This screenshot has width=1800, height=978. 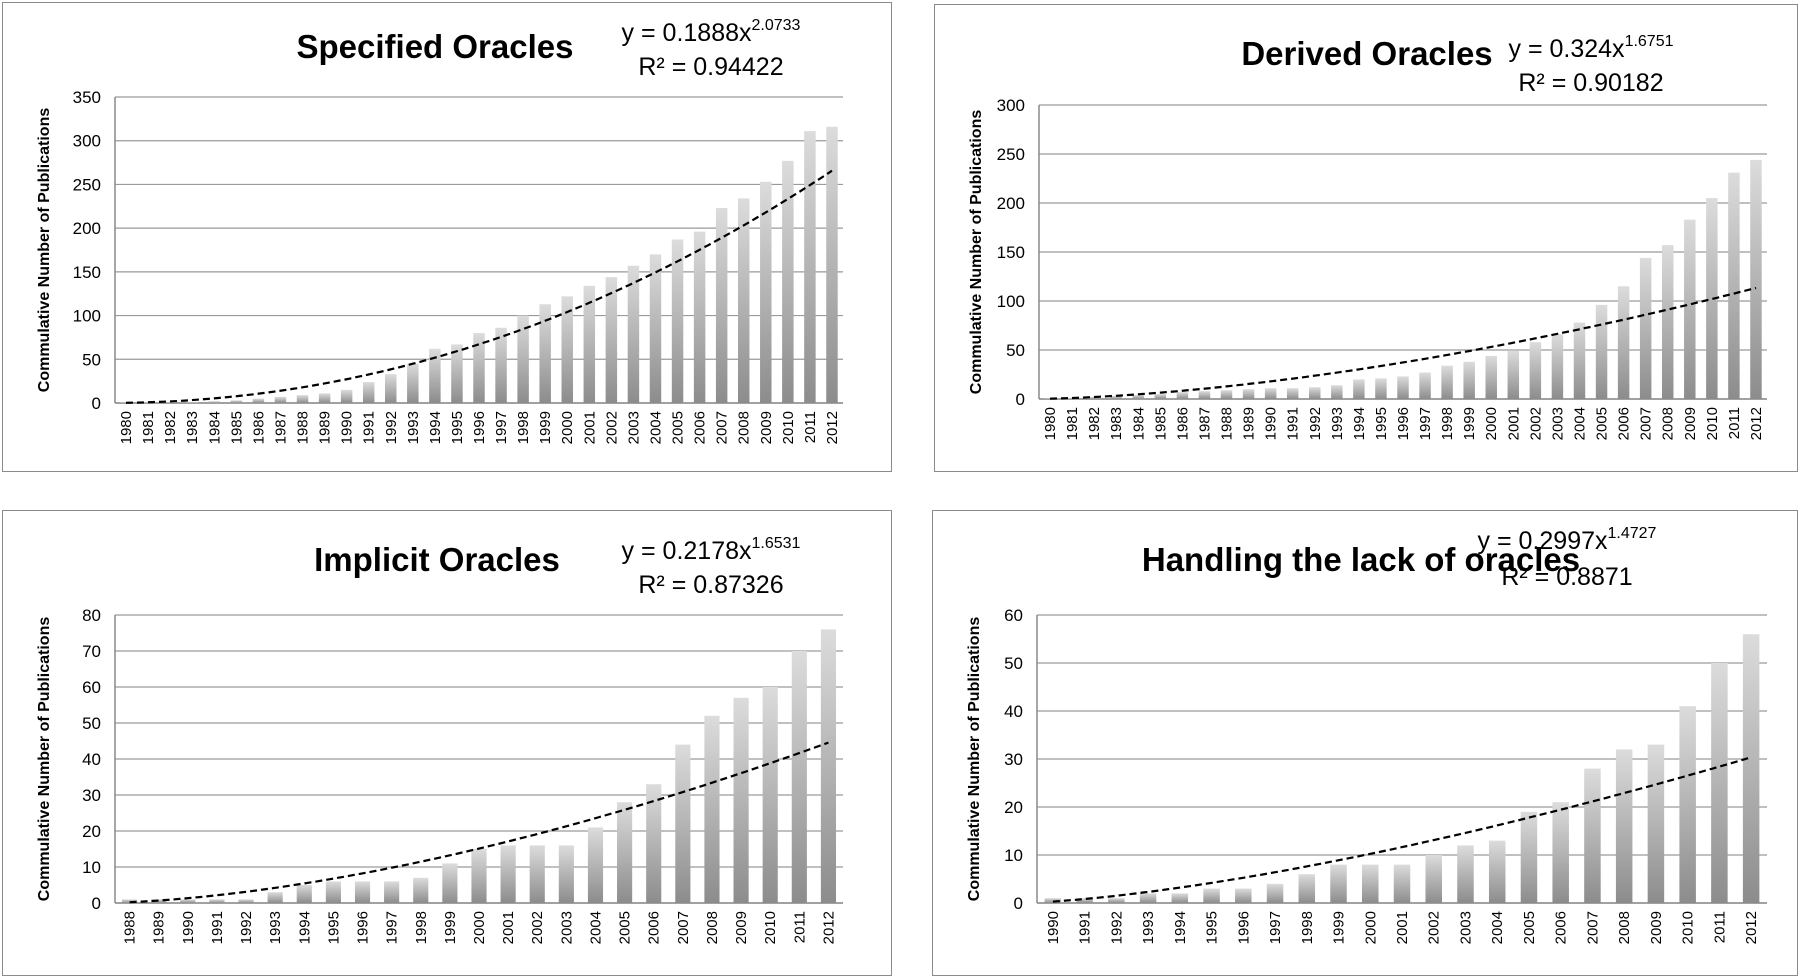 What do you see at coordinates (1567, 540) in the screenshot?
I see `trend-equation: y = 0.2997x1.4727` at bounding box center [1567, 540].